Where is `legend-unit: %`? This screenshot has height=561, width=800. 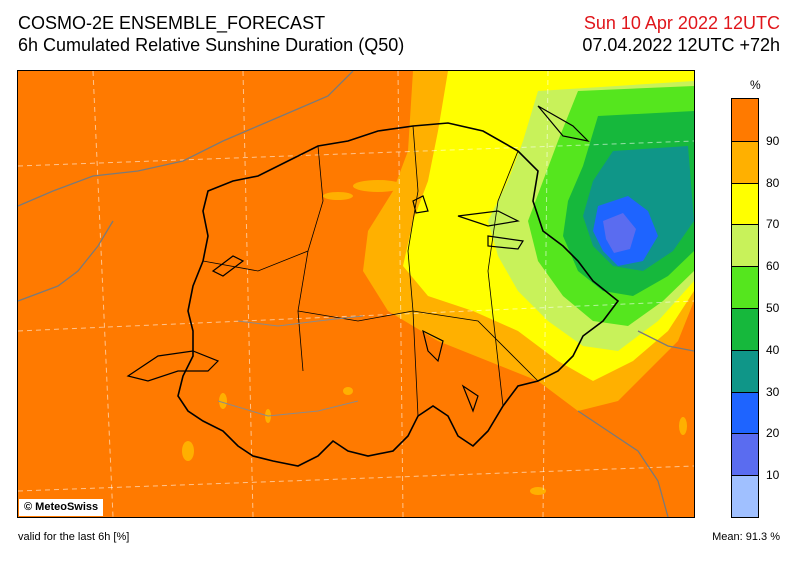
legend-unit: % is located at coordinates (755, 85).